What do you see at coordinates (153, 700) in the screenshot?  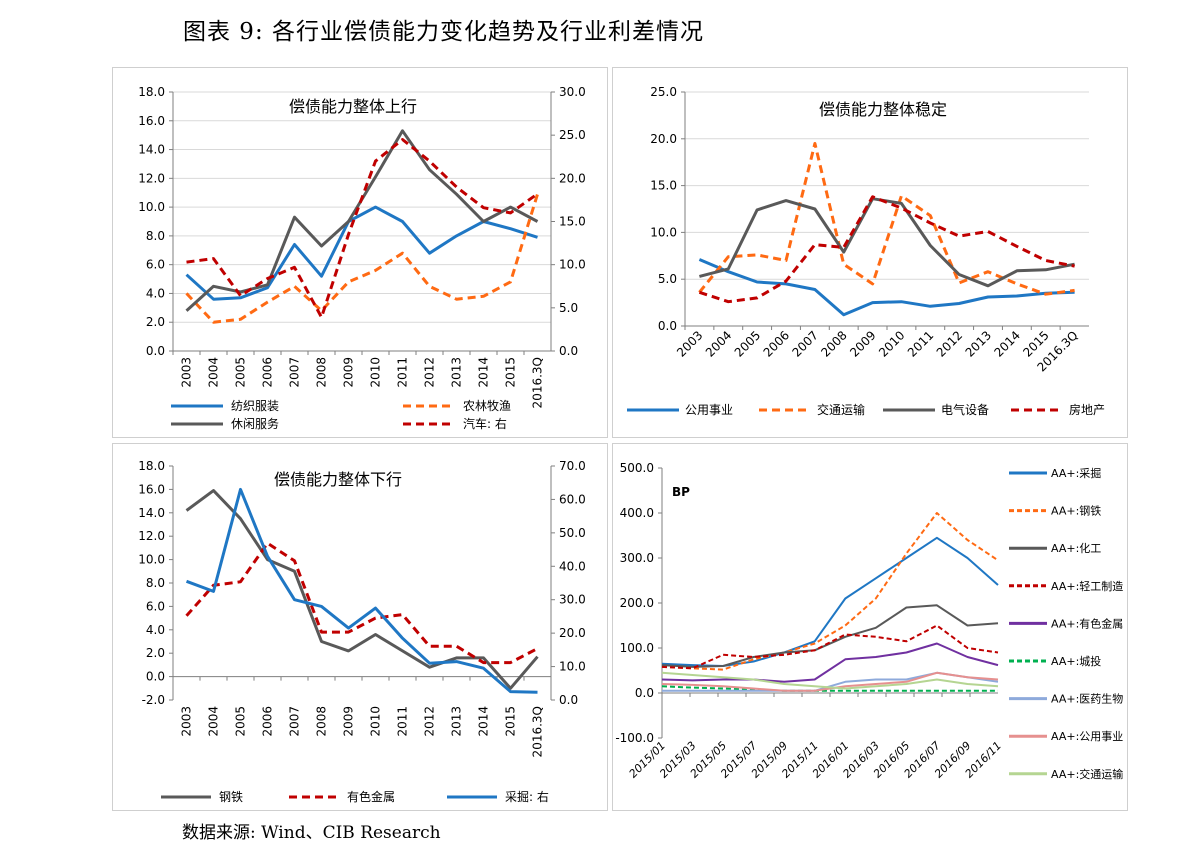 I see `y-tick-label-left: -2.0` at bounding box center [153, 700].